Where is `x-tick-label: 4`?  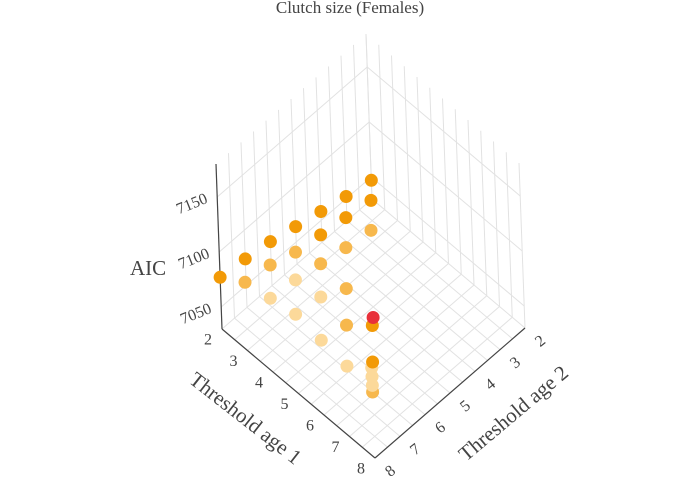
x-tick-label: 4 is located at coordinates (259, 383).